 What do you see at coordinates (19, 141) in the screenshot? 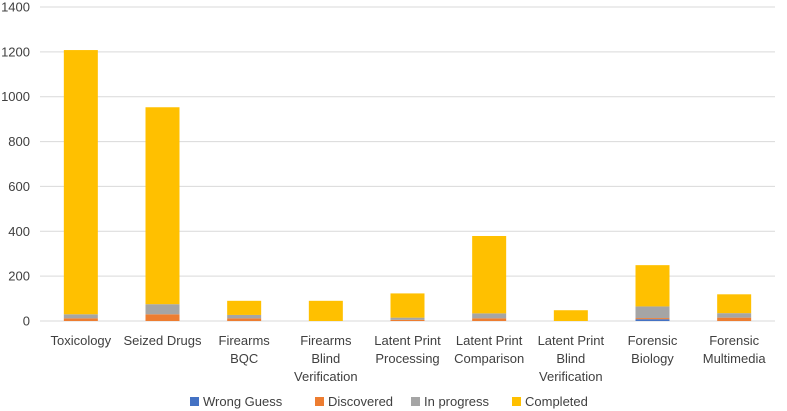
I see `y-tick-label: 800` at bounding box center [19, 141].